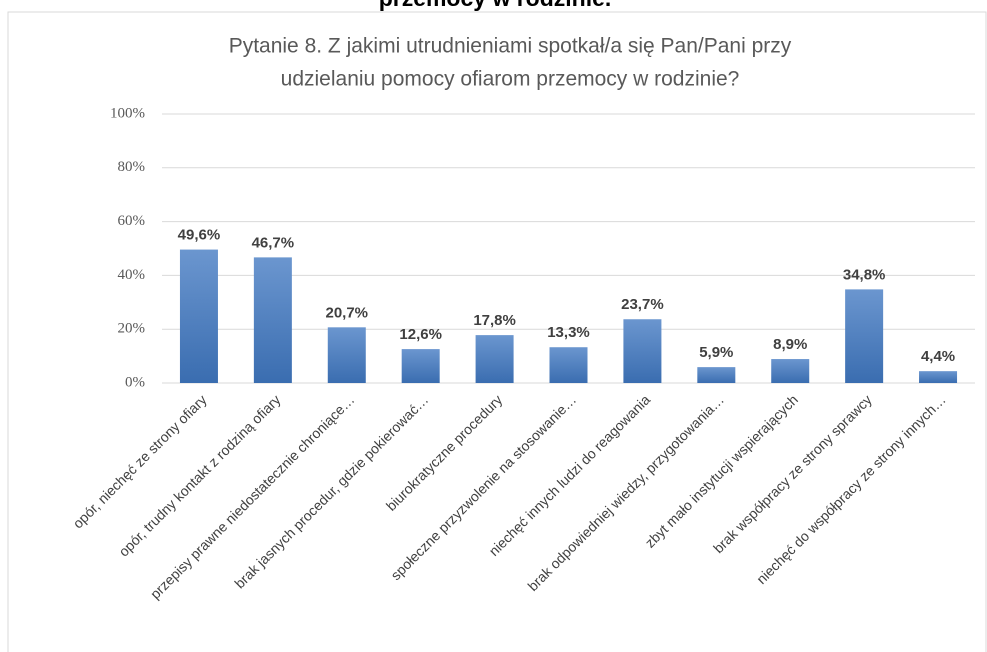  I want to click on value-label: 4,4%, so click(938, 356).